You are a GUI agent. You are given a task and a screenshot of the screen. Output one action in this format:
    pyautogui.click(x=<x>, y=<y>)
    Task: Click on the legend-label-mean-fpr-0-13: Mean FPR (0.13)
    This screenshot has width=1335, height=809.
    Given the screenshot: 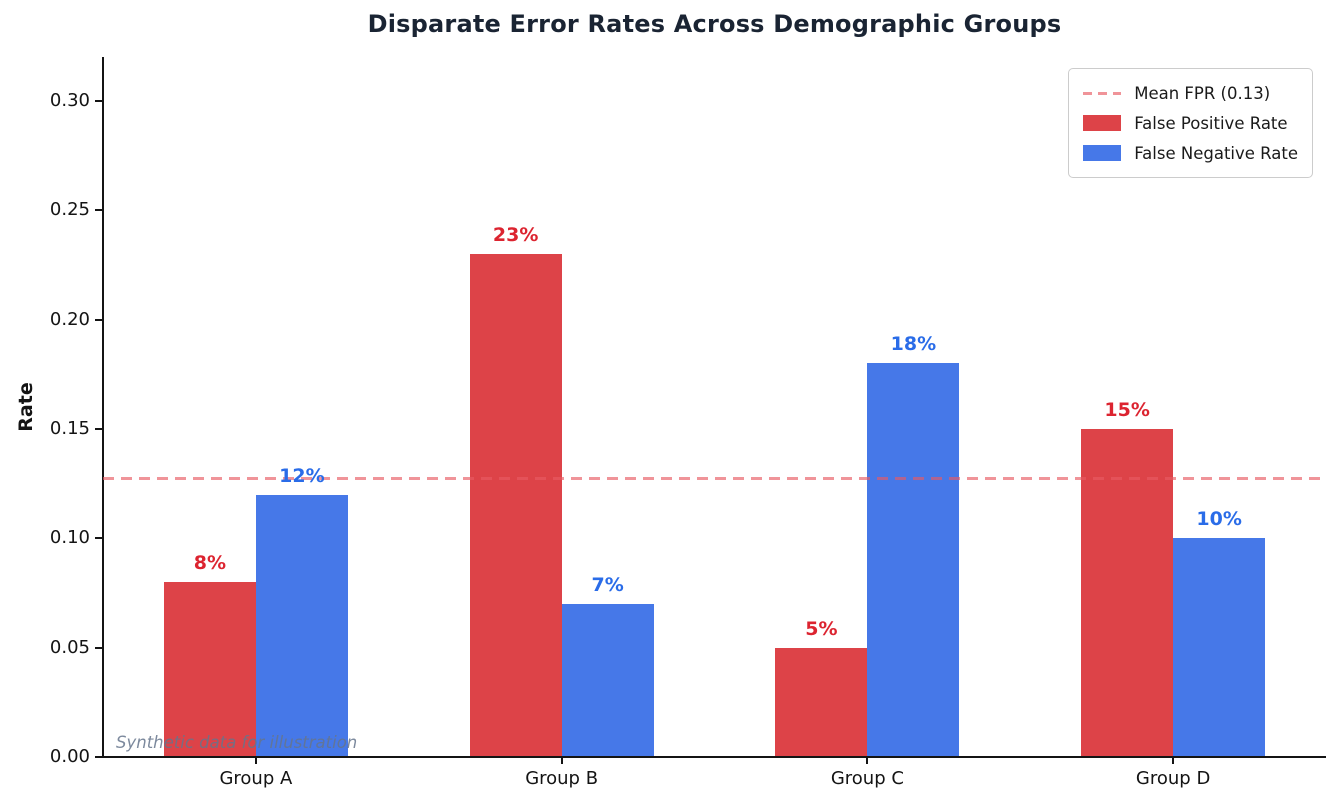 What is the action you would take?
    pyautogui.click(x=1202, y=93)
    